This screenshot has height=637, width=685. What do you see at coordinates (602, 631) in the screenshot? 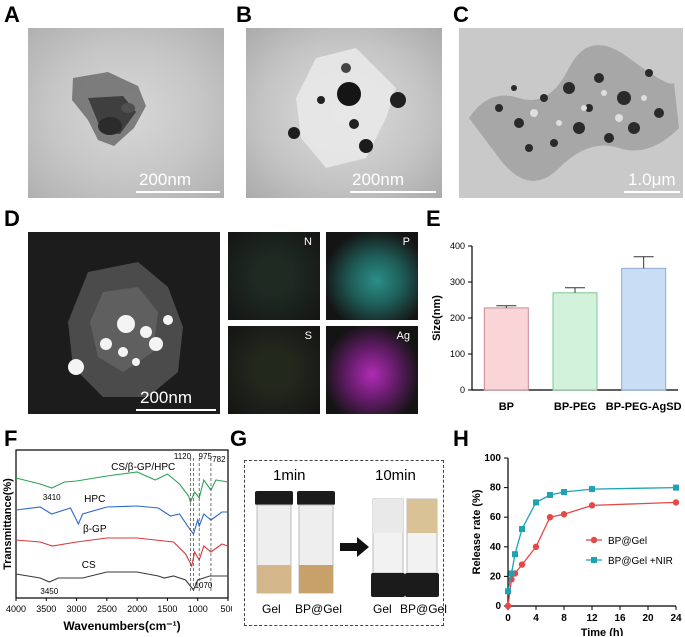
I see `x-axis-label: Time (h)` at bounding box center [602, 631].